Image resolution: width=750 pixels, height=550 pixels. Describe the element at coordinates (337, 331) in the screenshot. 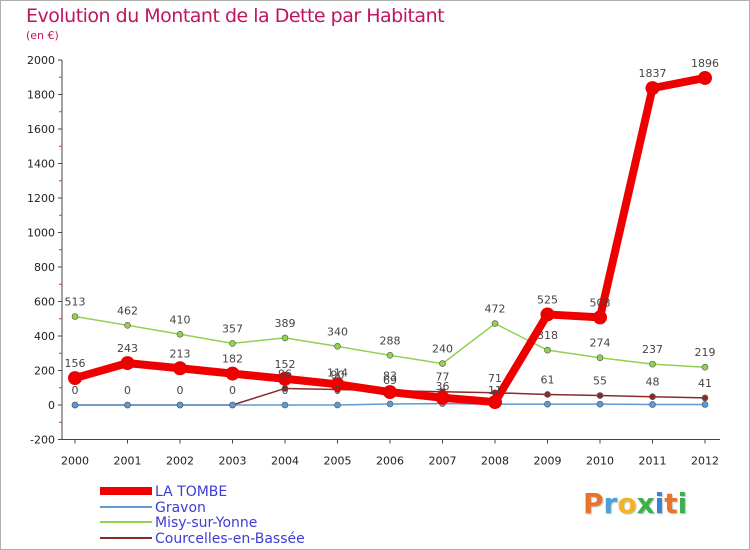

I see `data-label: 340` at that location.